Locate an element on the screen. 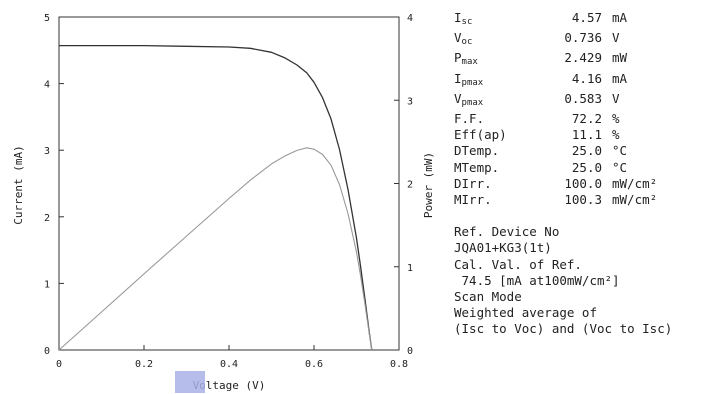 Image resolution: width=712 pixels, height=394 pixels. y2-axis-label: Power (mW) is located at coordinates (428, 185).